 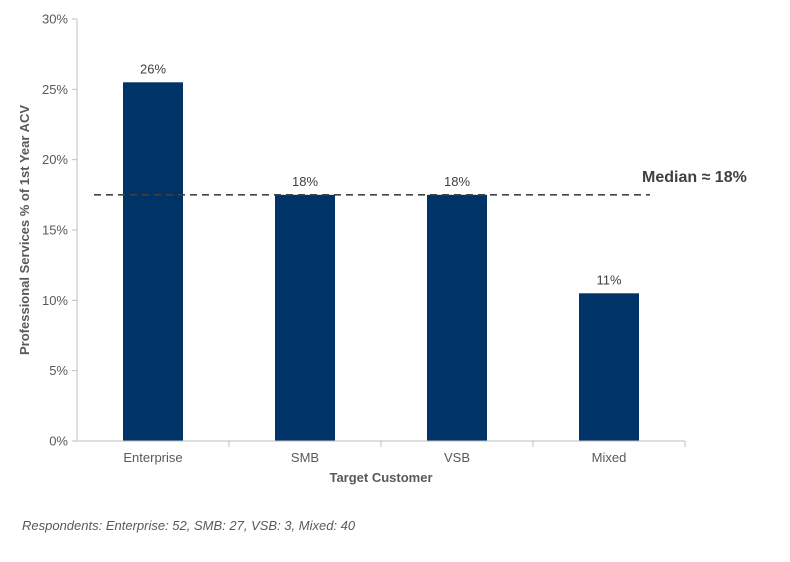 I want to click on x-axis-tick-labels: Enterprise SMB VSB Mixed, so click(x=374, y=457).